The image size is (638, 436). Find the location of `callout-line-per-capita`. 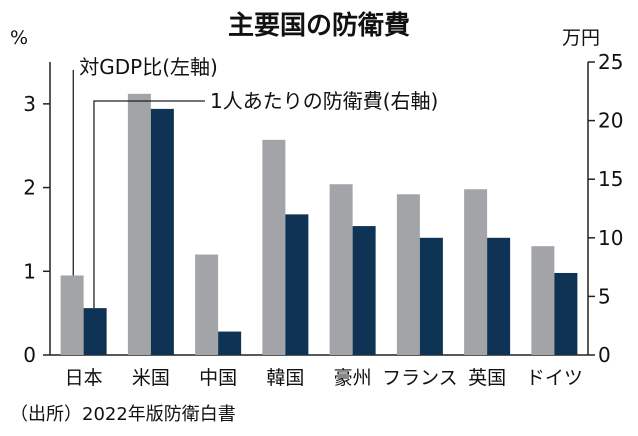

callout-line-per-capita is located at coordinates (149, 204).